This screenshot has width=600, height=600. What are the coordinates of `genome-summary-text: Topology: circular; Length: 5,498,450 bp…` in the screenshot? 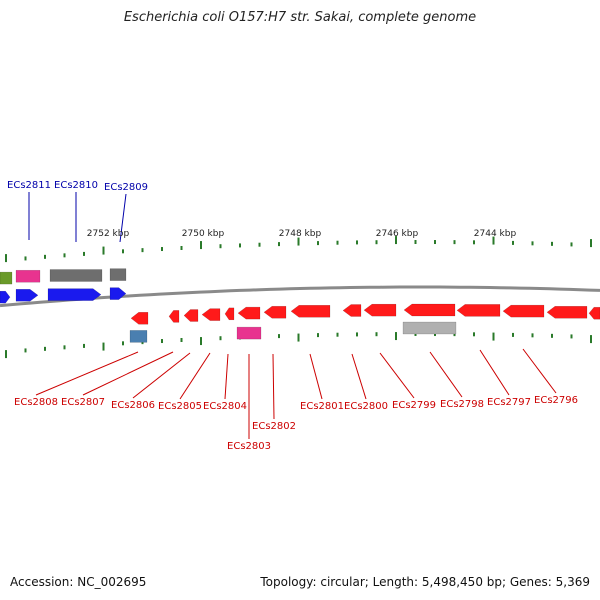 It's located at (425, 582).